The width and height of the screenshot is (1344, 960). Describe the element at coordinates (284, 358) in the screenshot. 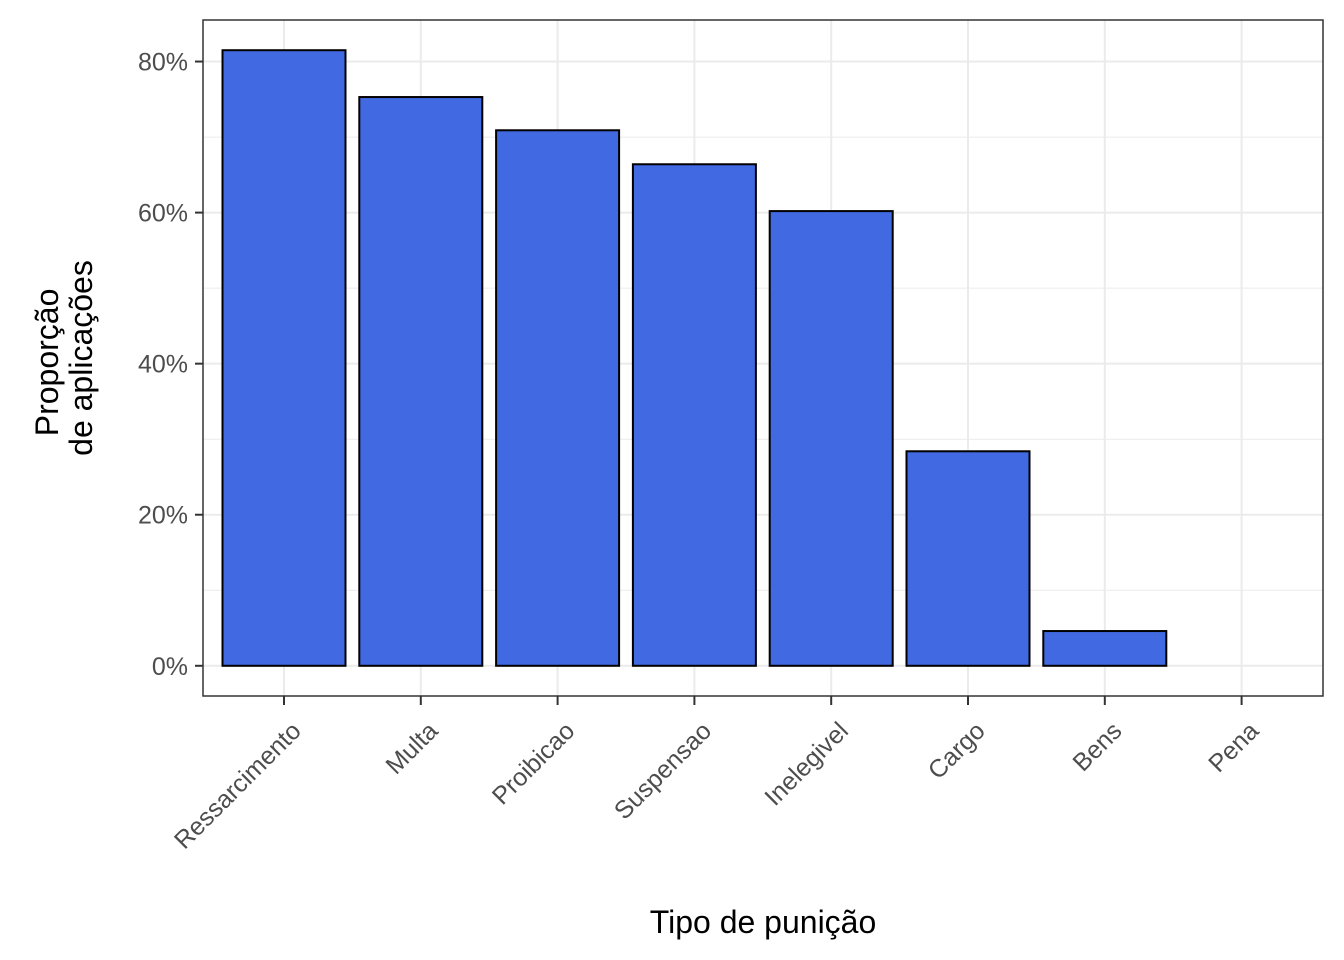

I see `bar-ressarcimento` at that location.